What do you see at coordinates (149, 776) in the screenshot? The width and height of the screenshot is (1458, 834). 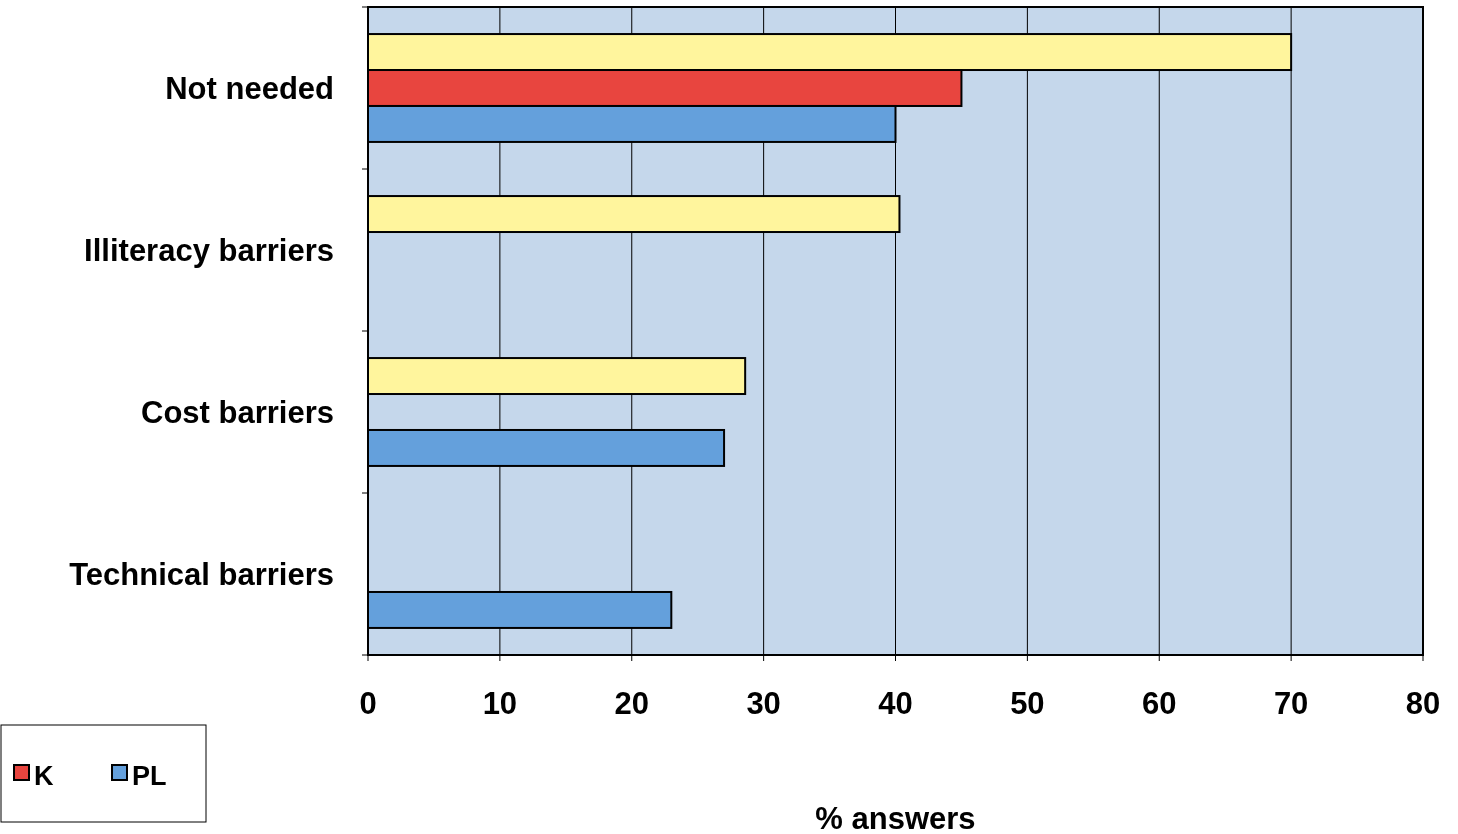 I see `legend-label: PL` at bounding box center [149, 776].